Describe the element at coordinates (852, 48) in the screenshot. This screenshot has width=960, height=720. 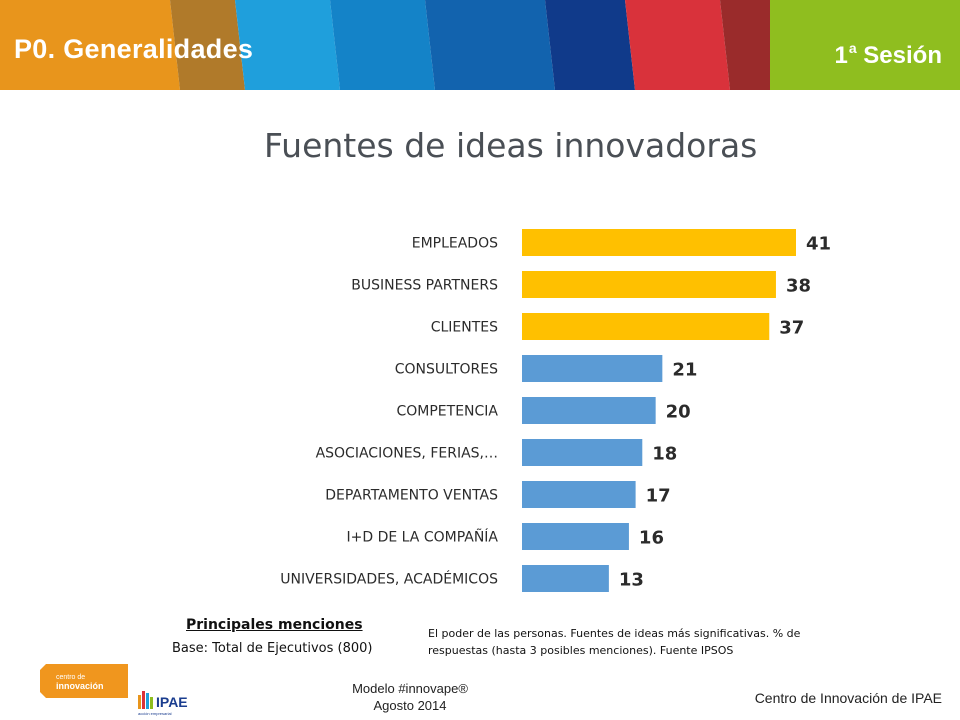
I see `session-ordinal: a` at that location.